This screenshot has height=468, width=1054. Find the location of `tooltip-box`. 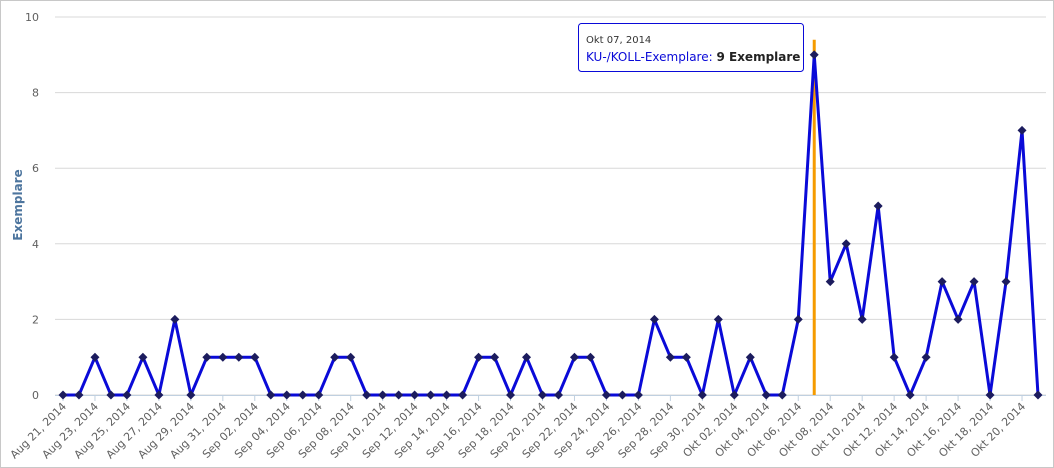

tooltip-box is located at coordinates (691, 47).